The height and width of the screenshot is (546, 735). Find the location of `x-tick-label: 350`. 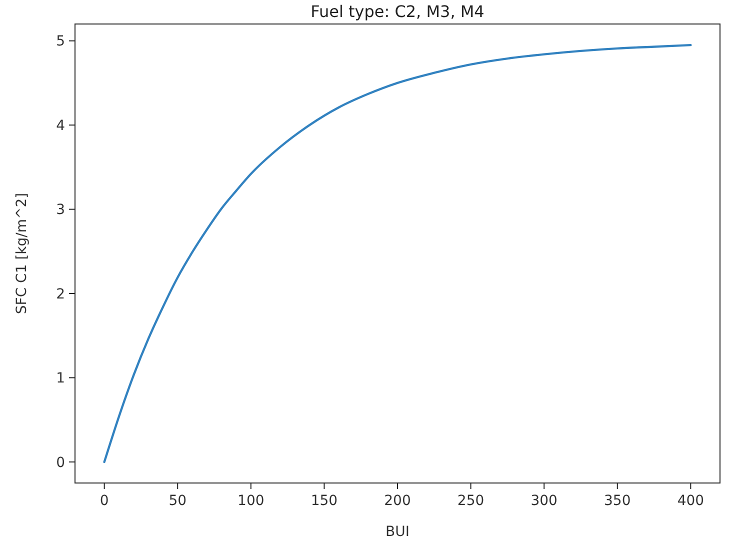

x-tick-label: 350 is located at coordinates (617, 501).